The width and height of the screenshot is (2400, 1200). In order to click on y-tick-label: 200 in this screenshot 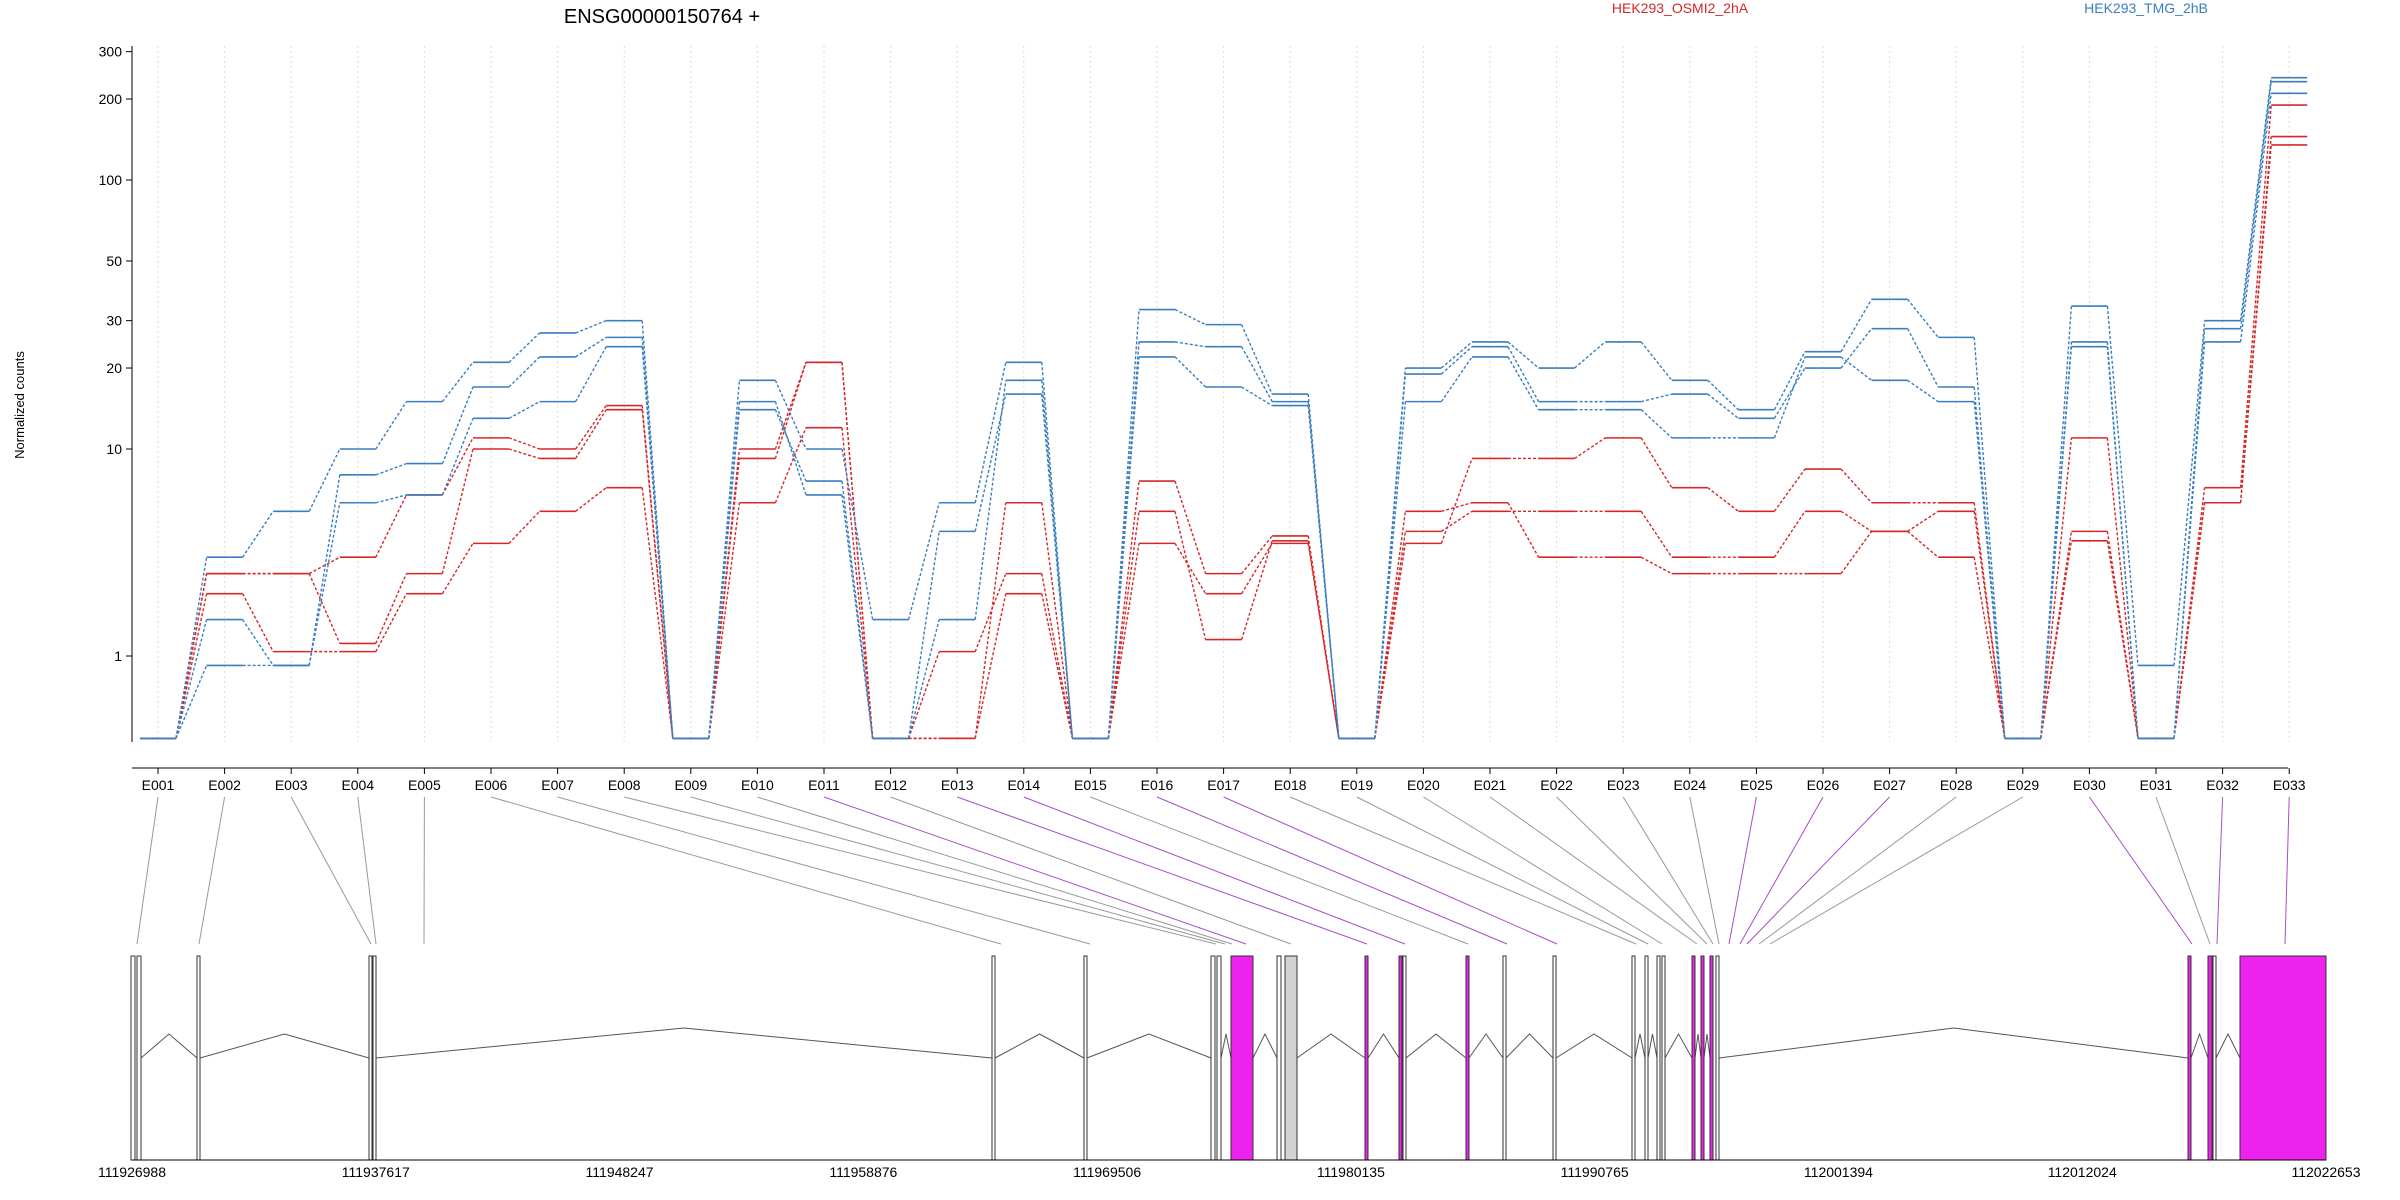, I will do `click(111, 99)`.